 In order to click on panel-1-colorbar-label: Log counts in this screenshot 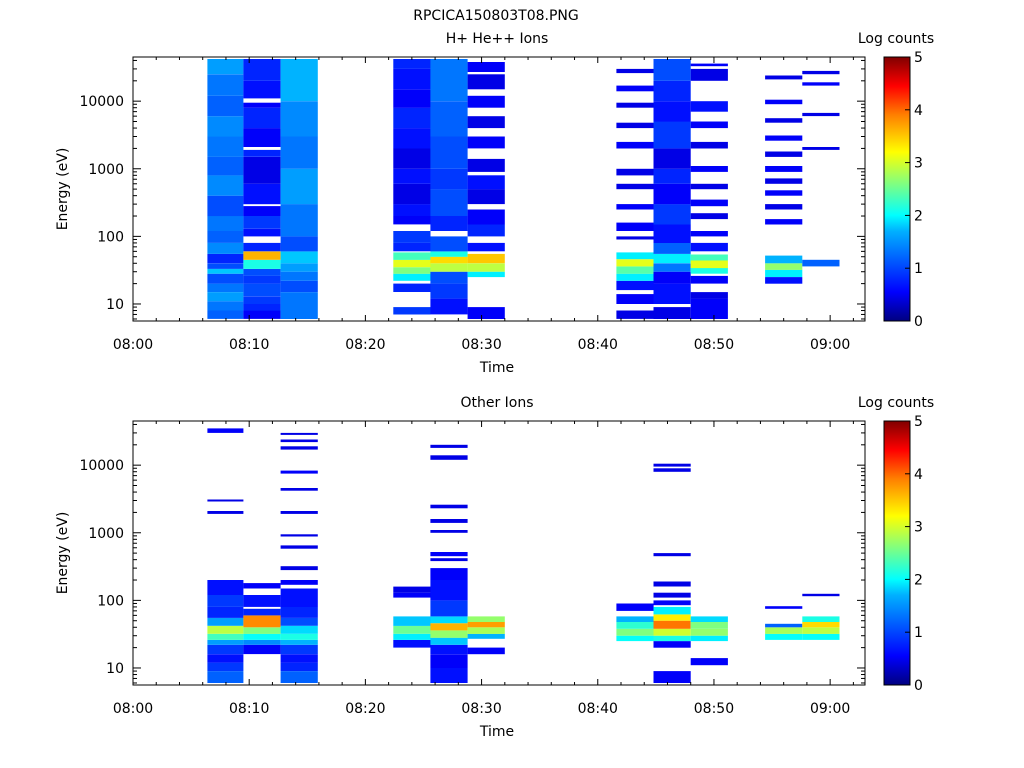, I will do `click(896, 39)`.